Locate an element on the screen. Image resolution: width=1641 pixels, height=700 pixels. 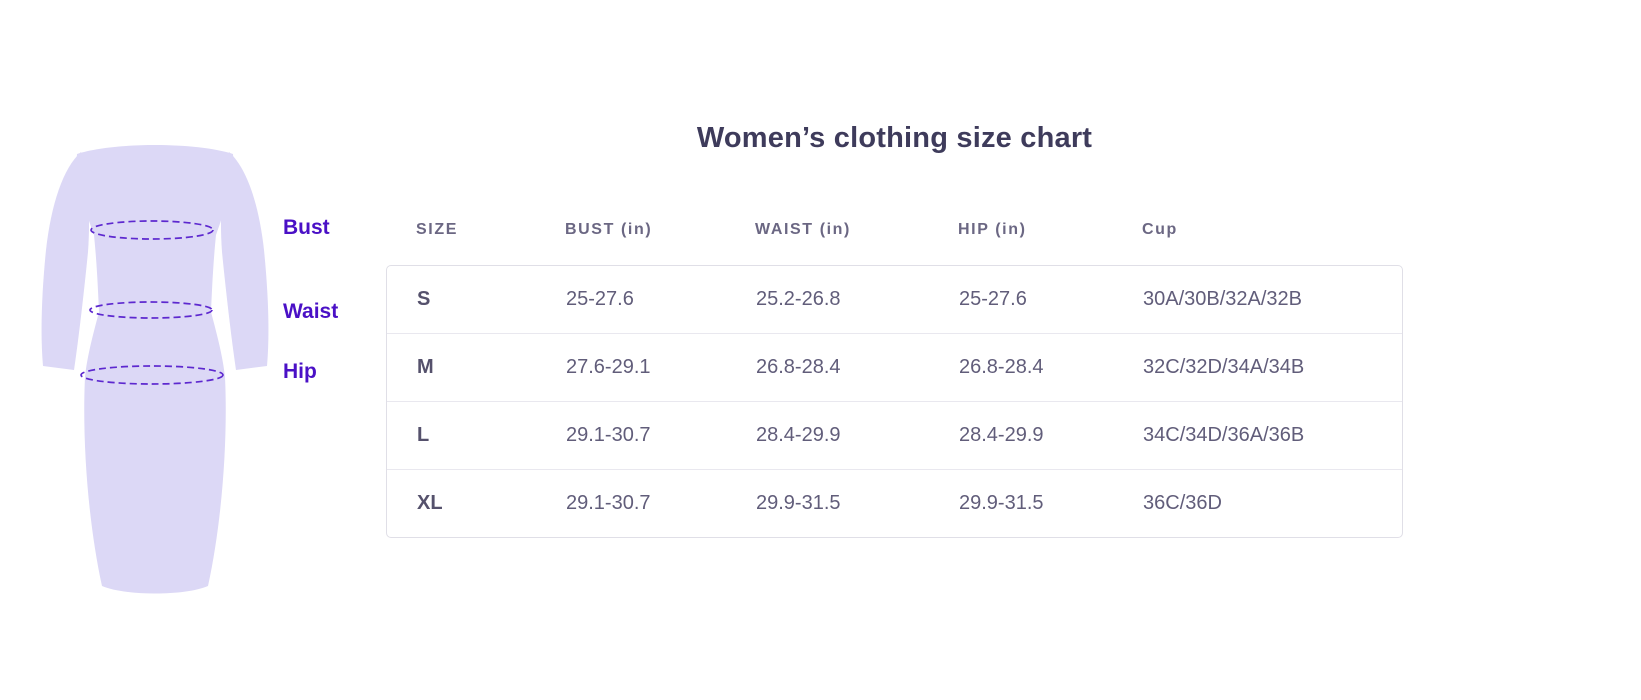
cell-size: M is located at coordinates (425, 367).